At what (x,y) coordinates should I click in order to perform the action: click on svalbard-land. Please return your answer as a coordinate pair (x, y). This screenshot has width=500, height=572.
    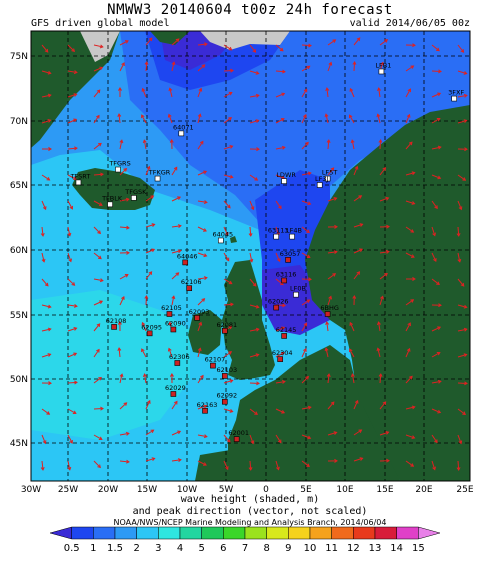
    Looking at the image, I should click on (170, 38).